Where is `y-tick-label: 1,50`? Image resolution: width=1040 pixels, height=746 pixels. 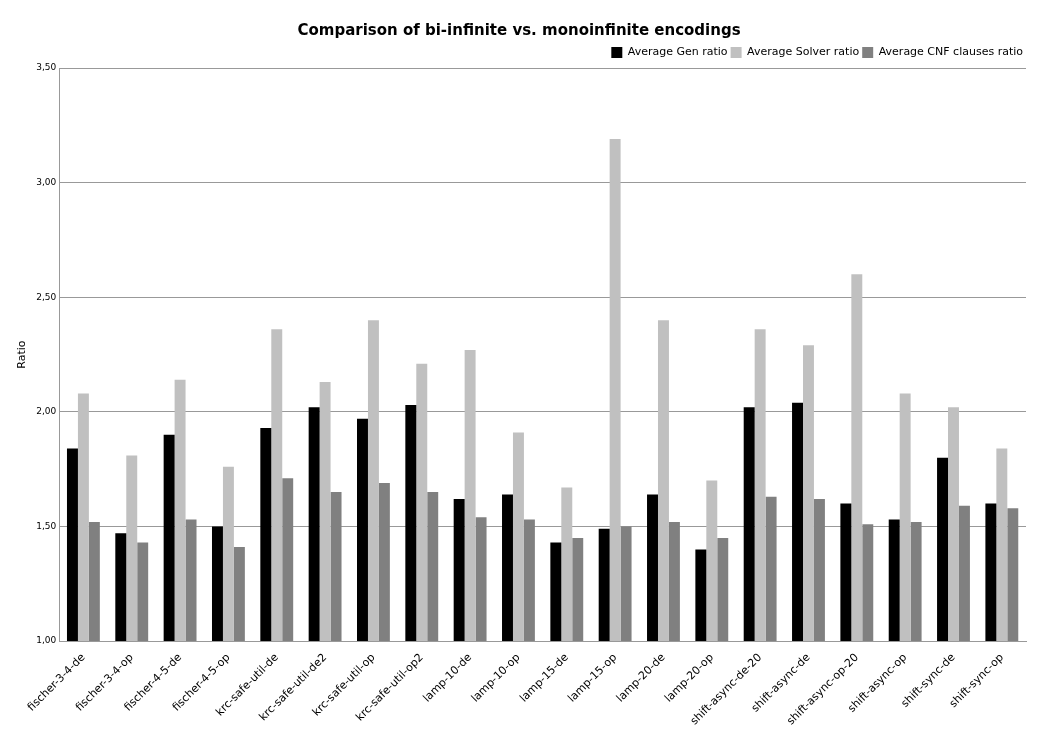 y-tick-label: 1,50 is located at coordinates (46, 525).